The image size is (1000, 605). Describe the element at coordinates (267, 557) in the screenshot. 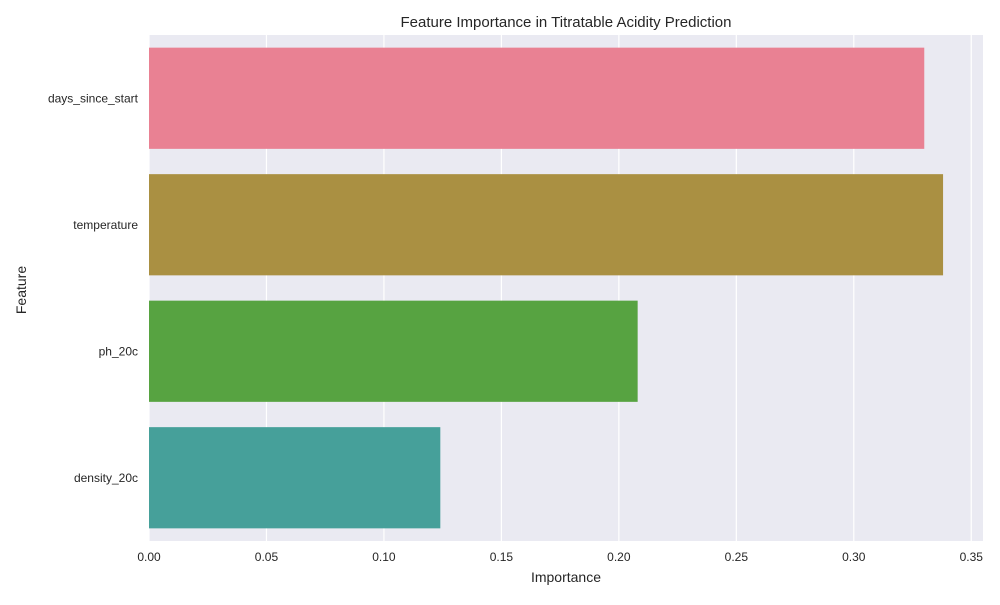

I see `x-tick-label: 0.05` at that location.